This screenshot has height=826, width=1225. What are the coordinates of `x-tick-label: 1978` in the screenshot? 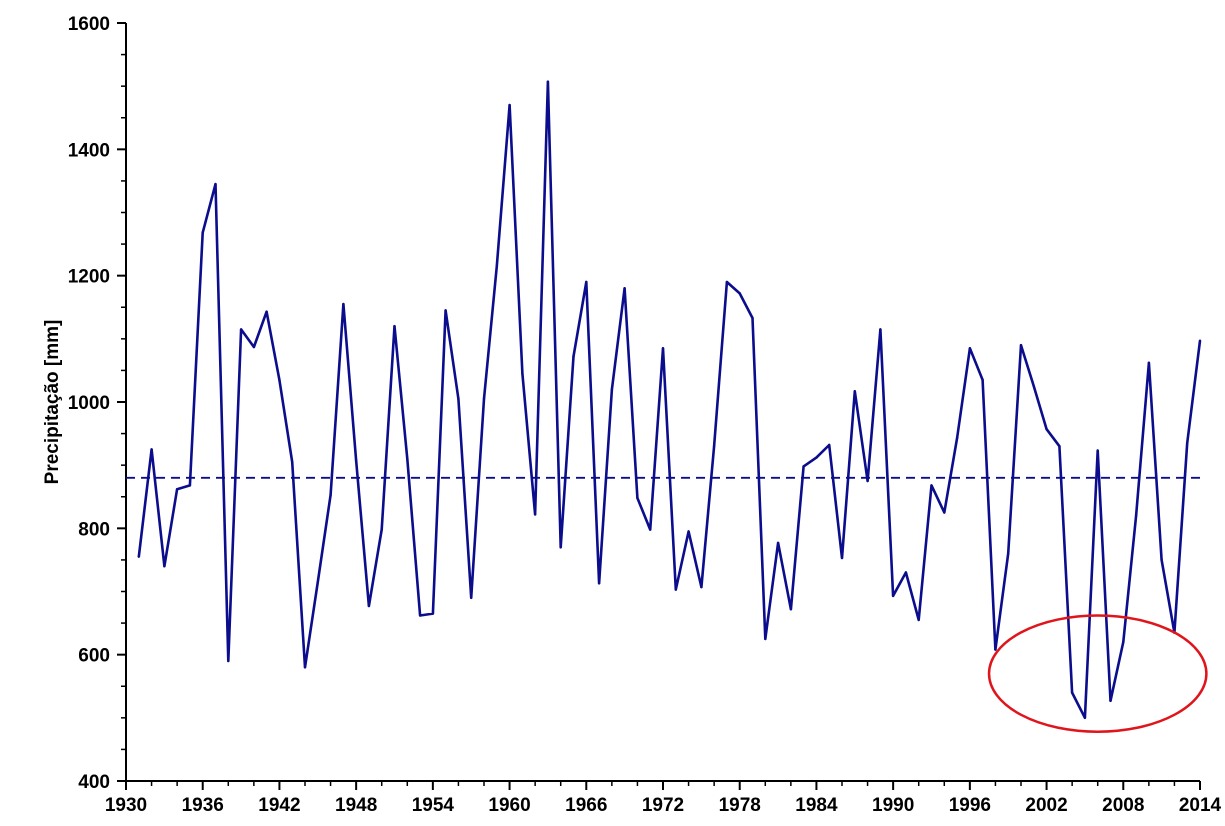 It's located at (740, 805).